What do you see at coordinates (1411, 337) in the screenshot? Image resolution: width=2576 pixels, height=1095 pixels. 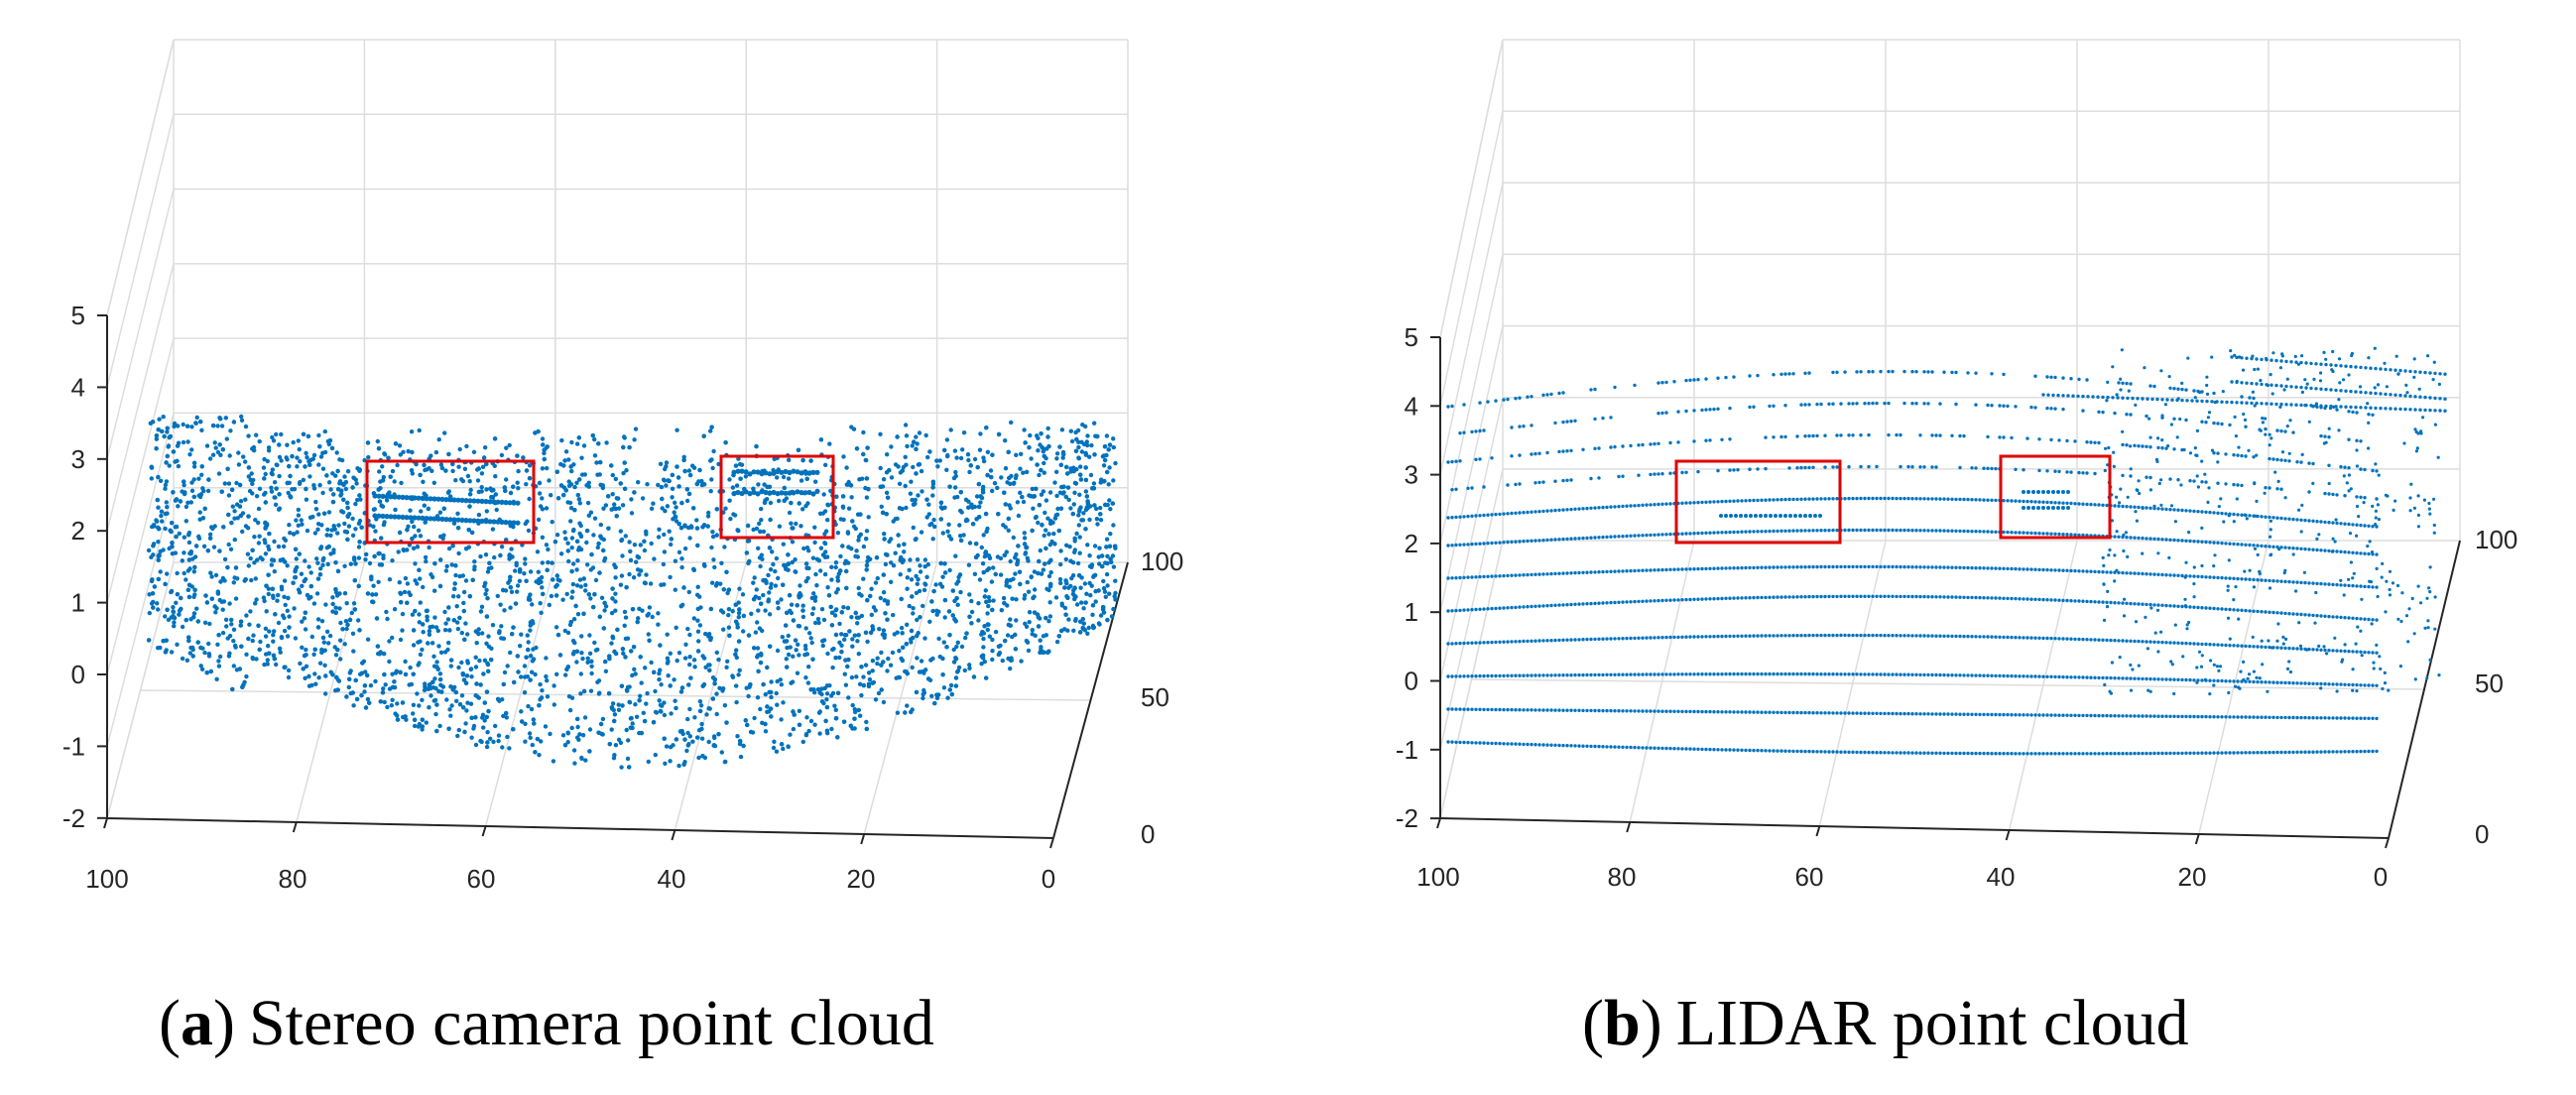 I see `b-z-tick-label: 5` at bounding box center [1411, 337].